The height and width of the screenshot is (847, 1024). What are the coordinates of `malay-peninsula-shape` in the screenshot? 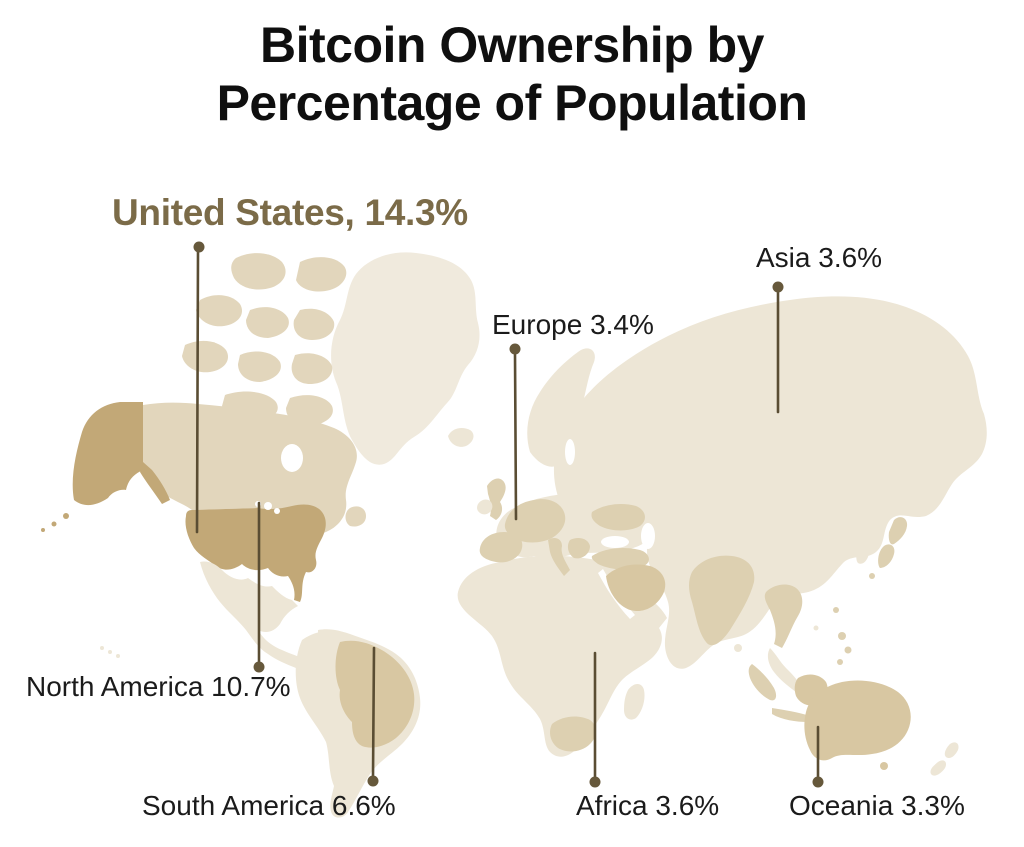 It's located at (784, 670).